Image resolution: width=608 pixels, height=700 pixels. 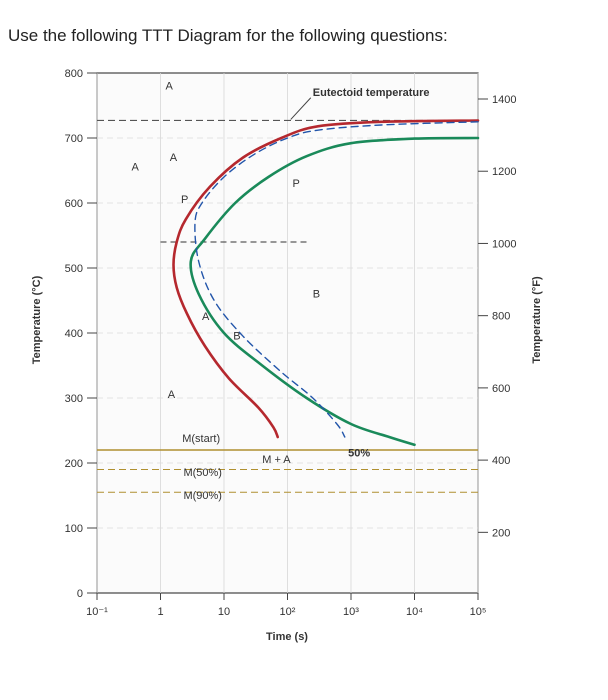 I want to click on x-tick-label: 1, so click(x=160, y=612).